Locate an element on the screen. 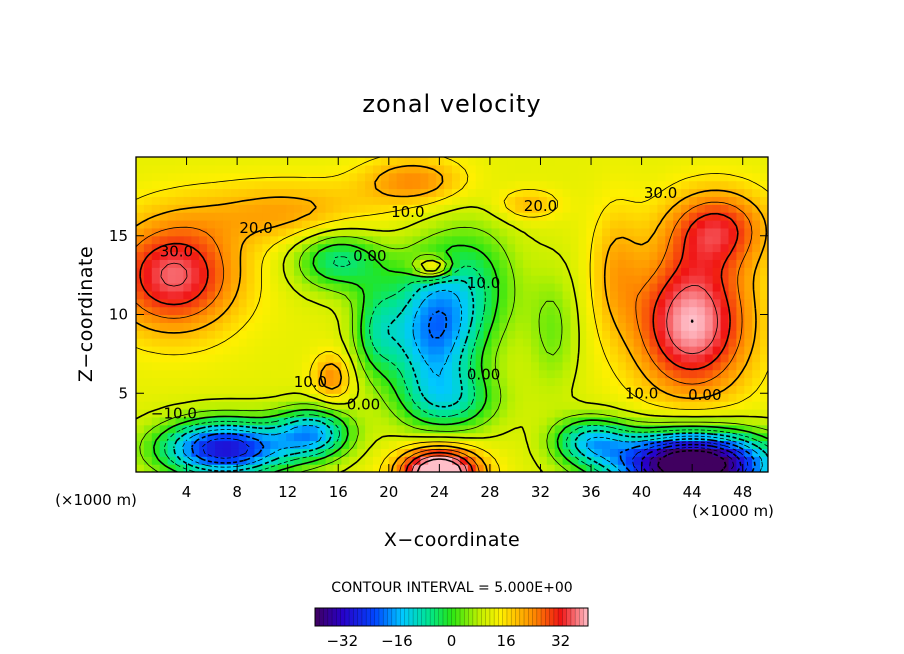 The width and height of the screenshot is (904, 654). colorbar-swatch is located at coordinates (518, 617).